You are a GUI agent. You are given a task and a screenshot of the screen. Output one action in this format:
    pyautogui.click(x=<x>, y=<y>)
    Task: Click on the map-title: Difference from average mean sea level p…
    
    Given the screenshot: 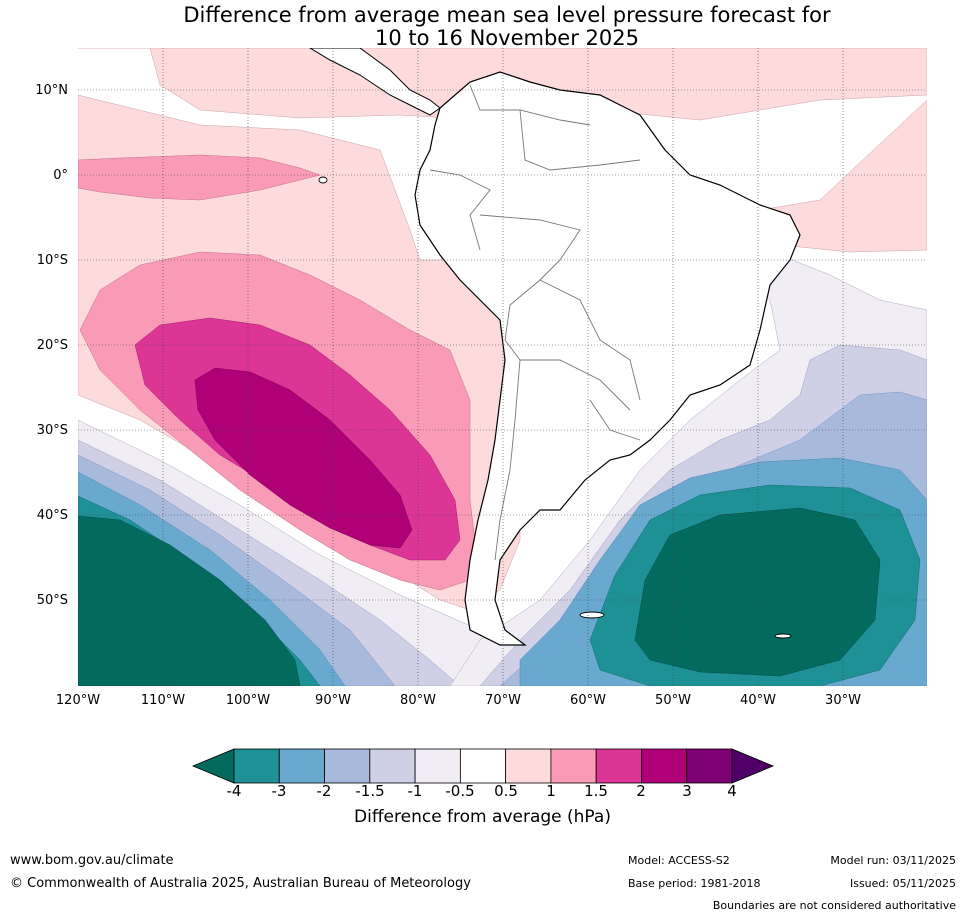 What is the action you would take?
    pyautogui.click(x=482, y=27)
    